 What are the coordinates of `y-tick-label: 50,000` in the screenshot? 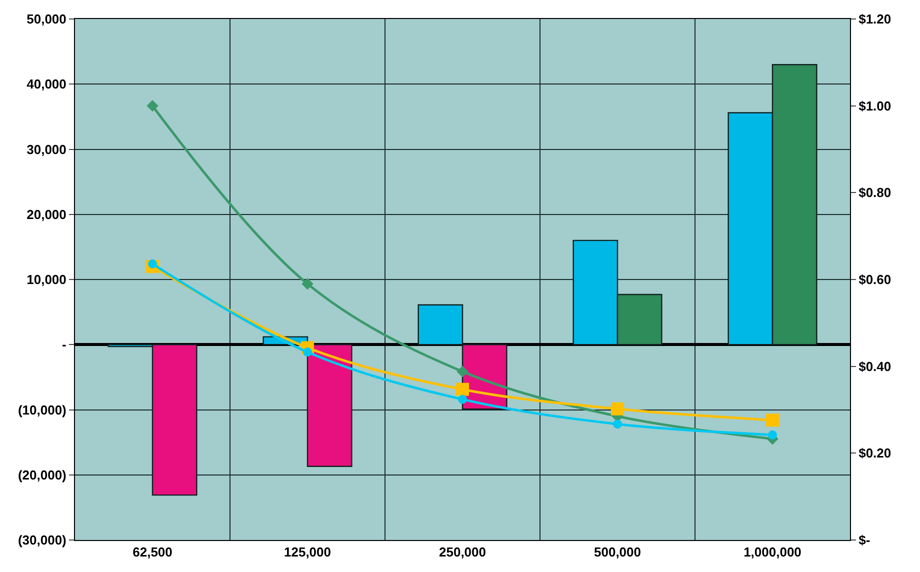 It's located at (46, 19).